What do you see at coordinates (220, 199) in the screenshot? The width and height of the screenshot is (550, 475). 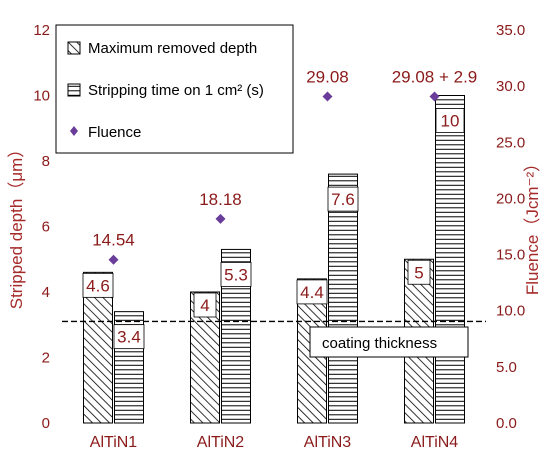 I see `fluence-value-label: 18.18` at bounding box center [220, 199].